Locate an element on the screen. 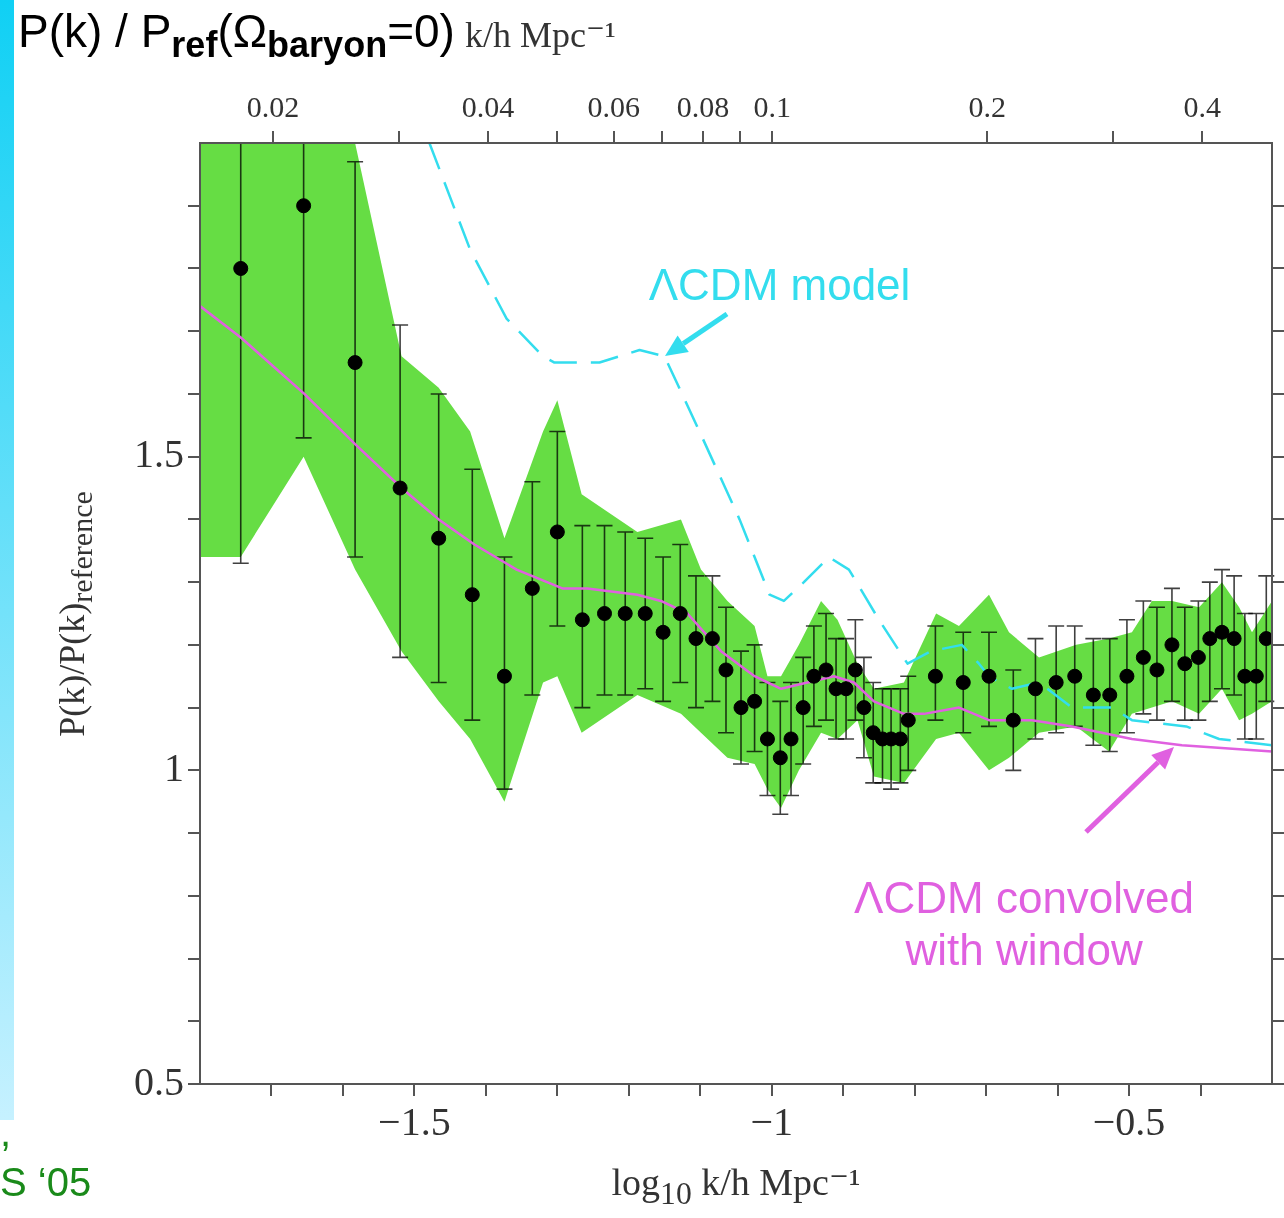 This screenshot has width=1284, height=1218. x-axis-title: log$_{10}$ k/h Mpc⁻¹ is located at coordinates (736, 1186).